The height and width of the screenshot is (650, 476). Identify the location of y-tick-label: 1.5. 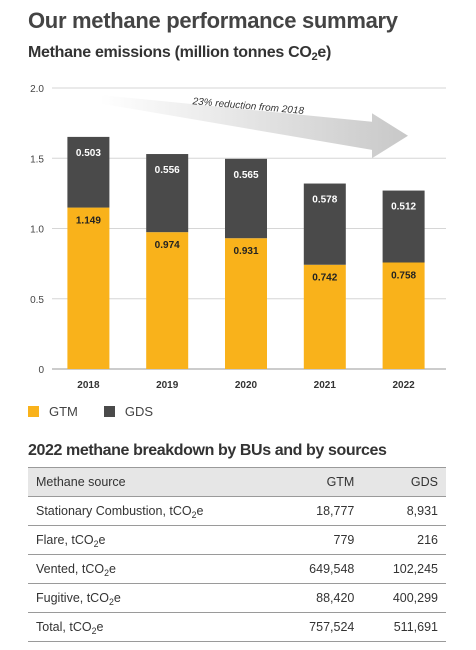
(37, 159).